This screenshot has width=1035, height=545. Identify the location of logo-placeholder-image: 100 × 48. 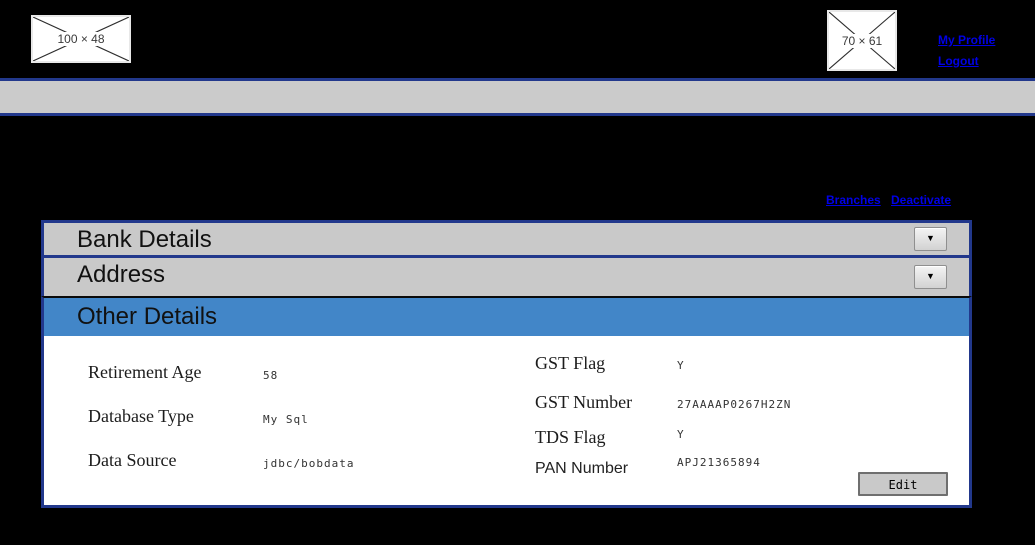
(81, 39).